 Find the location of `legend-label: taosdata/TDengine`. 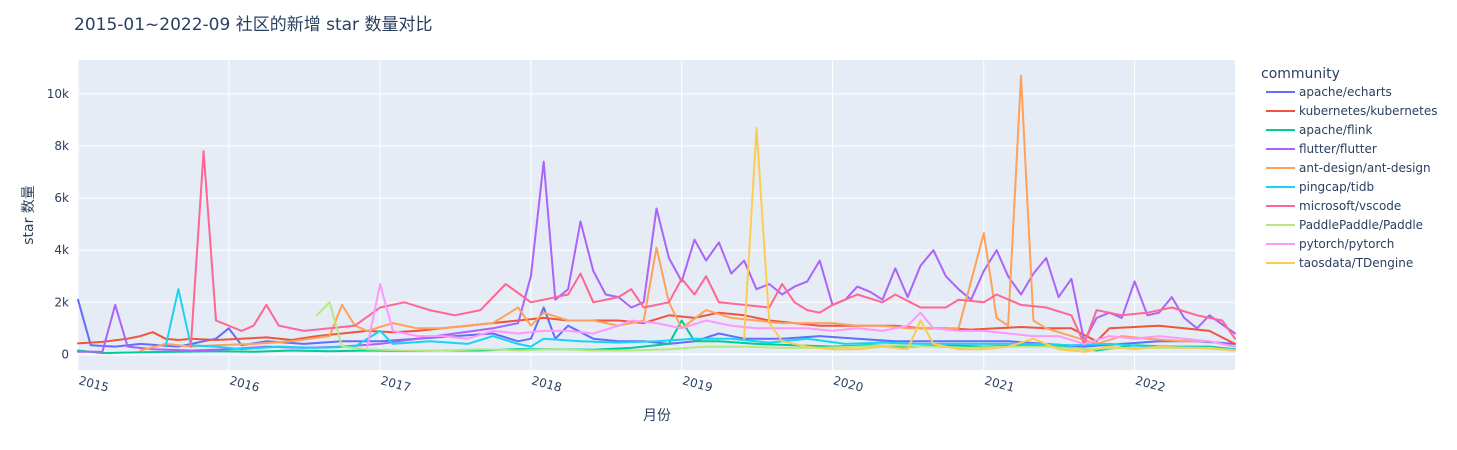

legend-label: taosdata/TDengine is located at coordinates (1356, 263).